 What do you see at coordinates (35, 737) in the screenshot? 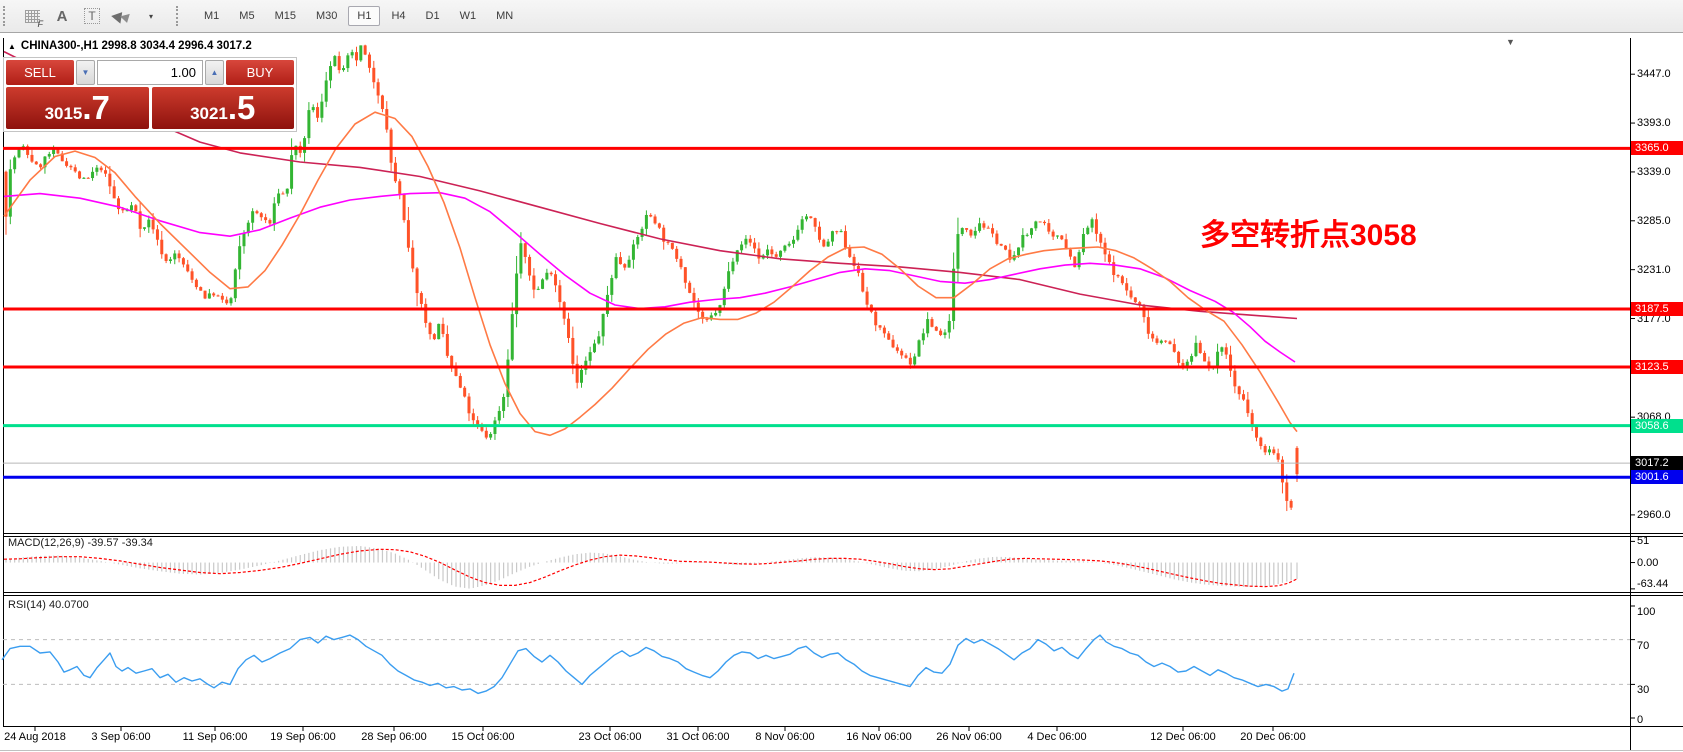
I see `time-axis-label: 24 Aug 2018` at bounding box center [35, 737].